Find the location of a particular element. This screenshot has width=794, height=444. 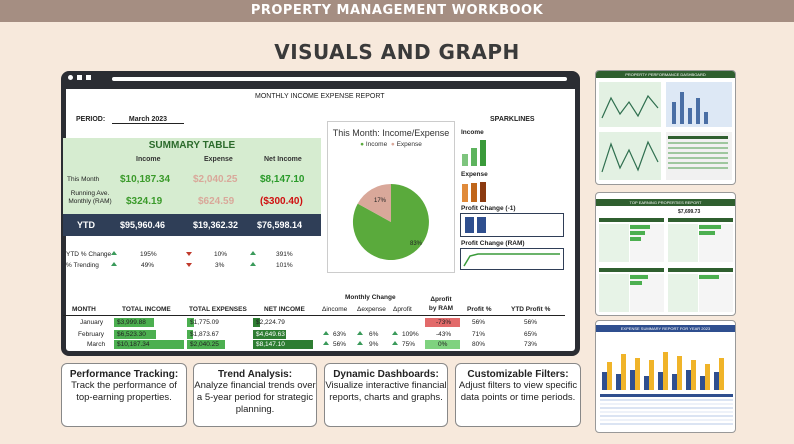

trending-net: 101% is located at coordinates (284, 265).